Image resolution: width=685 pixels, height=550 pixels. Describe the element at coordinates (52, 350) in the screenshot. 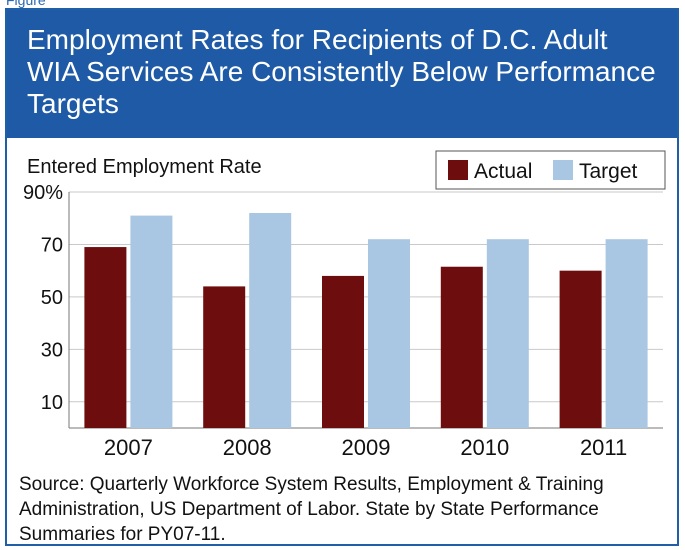

I see `y-tick-label: 30` at that location.